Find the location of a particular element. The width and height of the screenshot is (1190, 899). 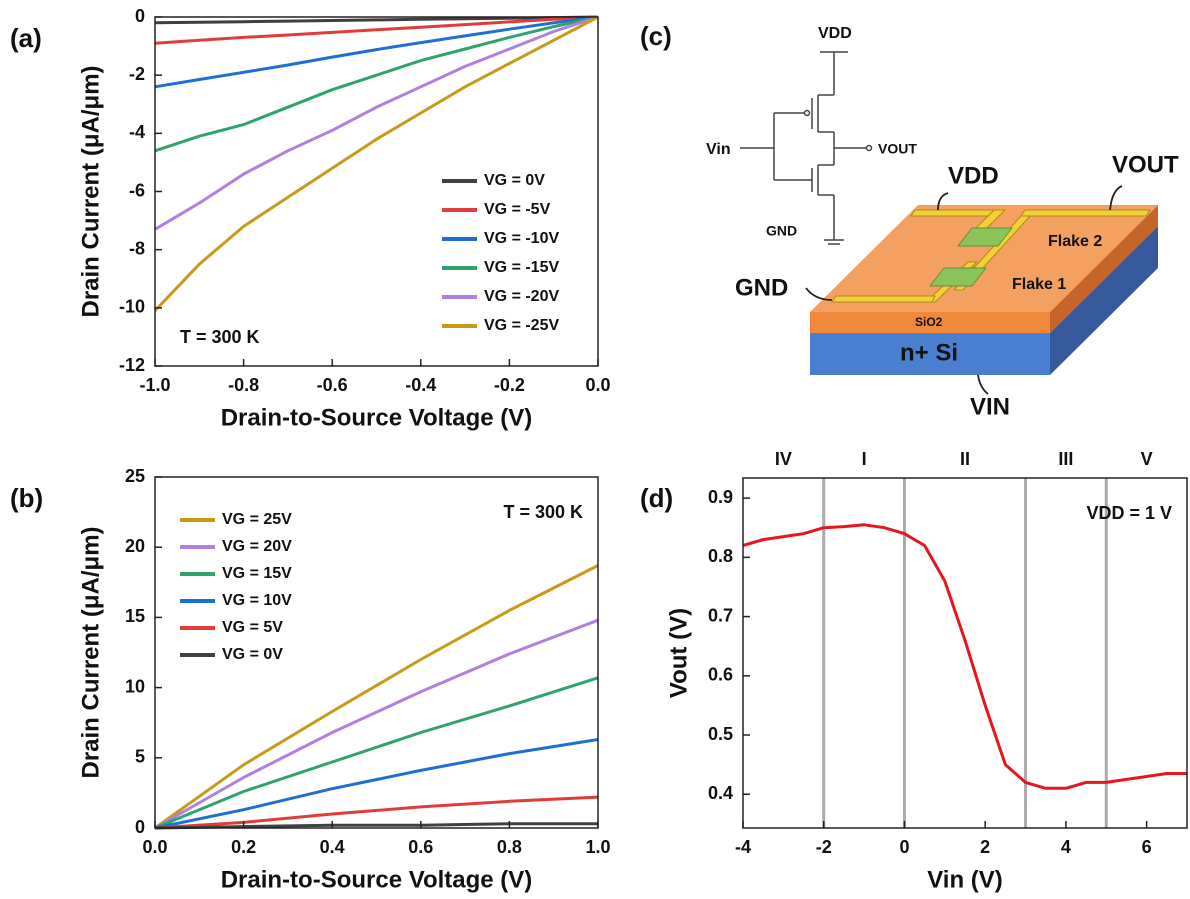

vin-device: VIN is located at coordinates (990, 406).